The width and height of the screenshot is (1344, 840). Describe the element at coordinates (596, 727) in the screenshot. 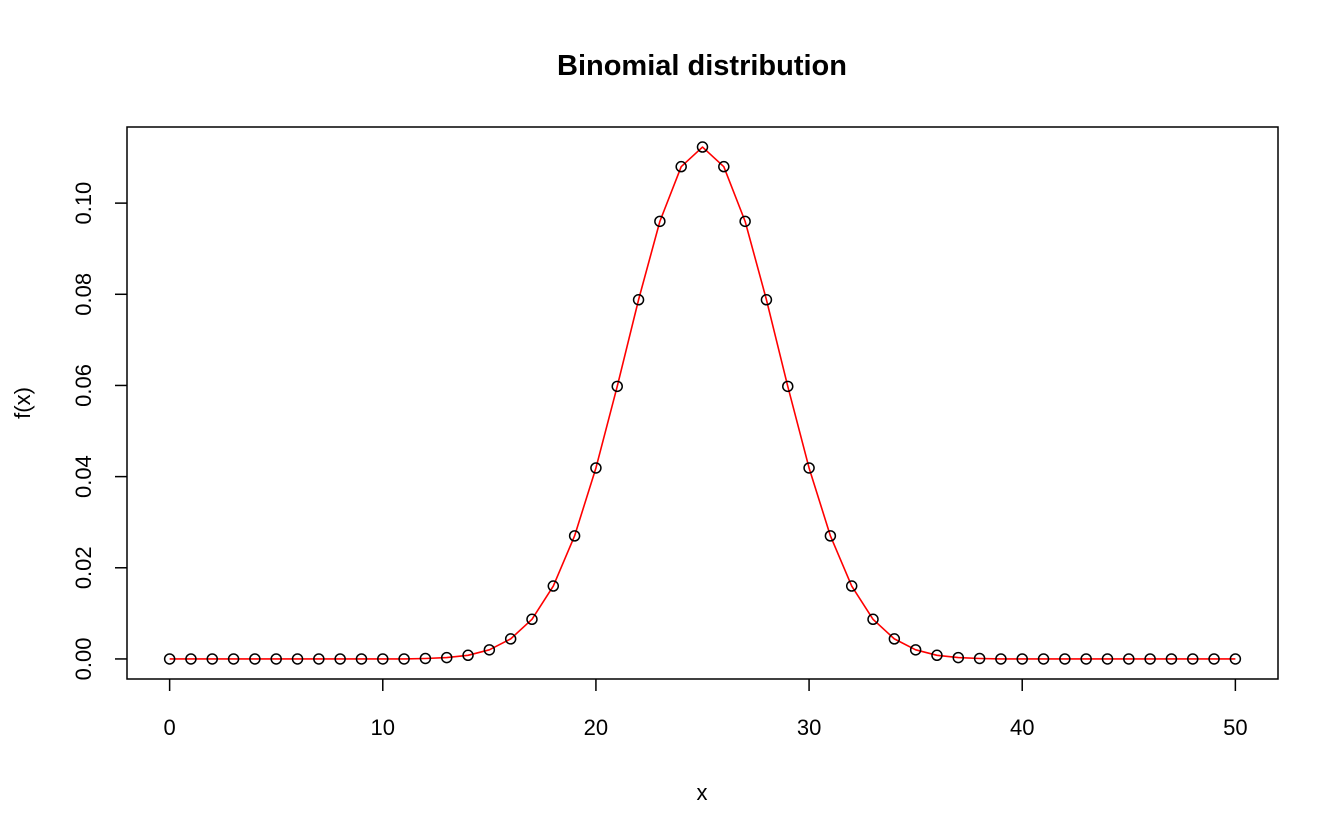

I see `x-tick-label: 20` at that location.